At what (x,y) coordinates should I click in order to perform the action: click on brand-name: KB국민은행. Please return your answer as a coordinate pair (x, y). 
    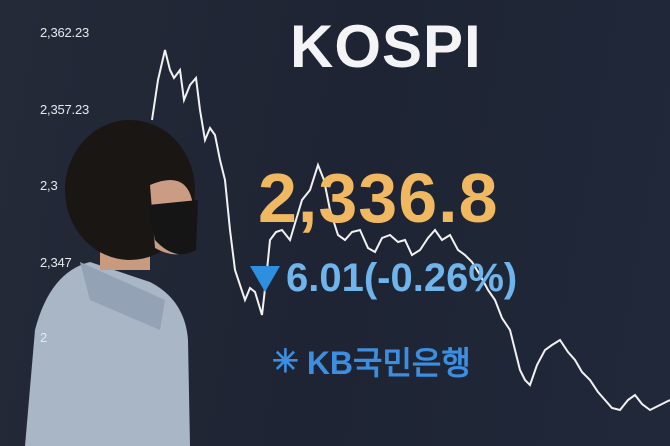
    Looking at the image, I should click on (388, 363).